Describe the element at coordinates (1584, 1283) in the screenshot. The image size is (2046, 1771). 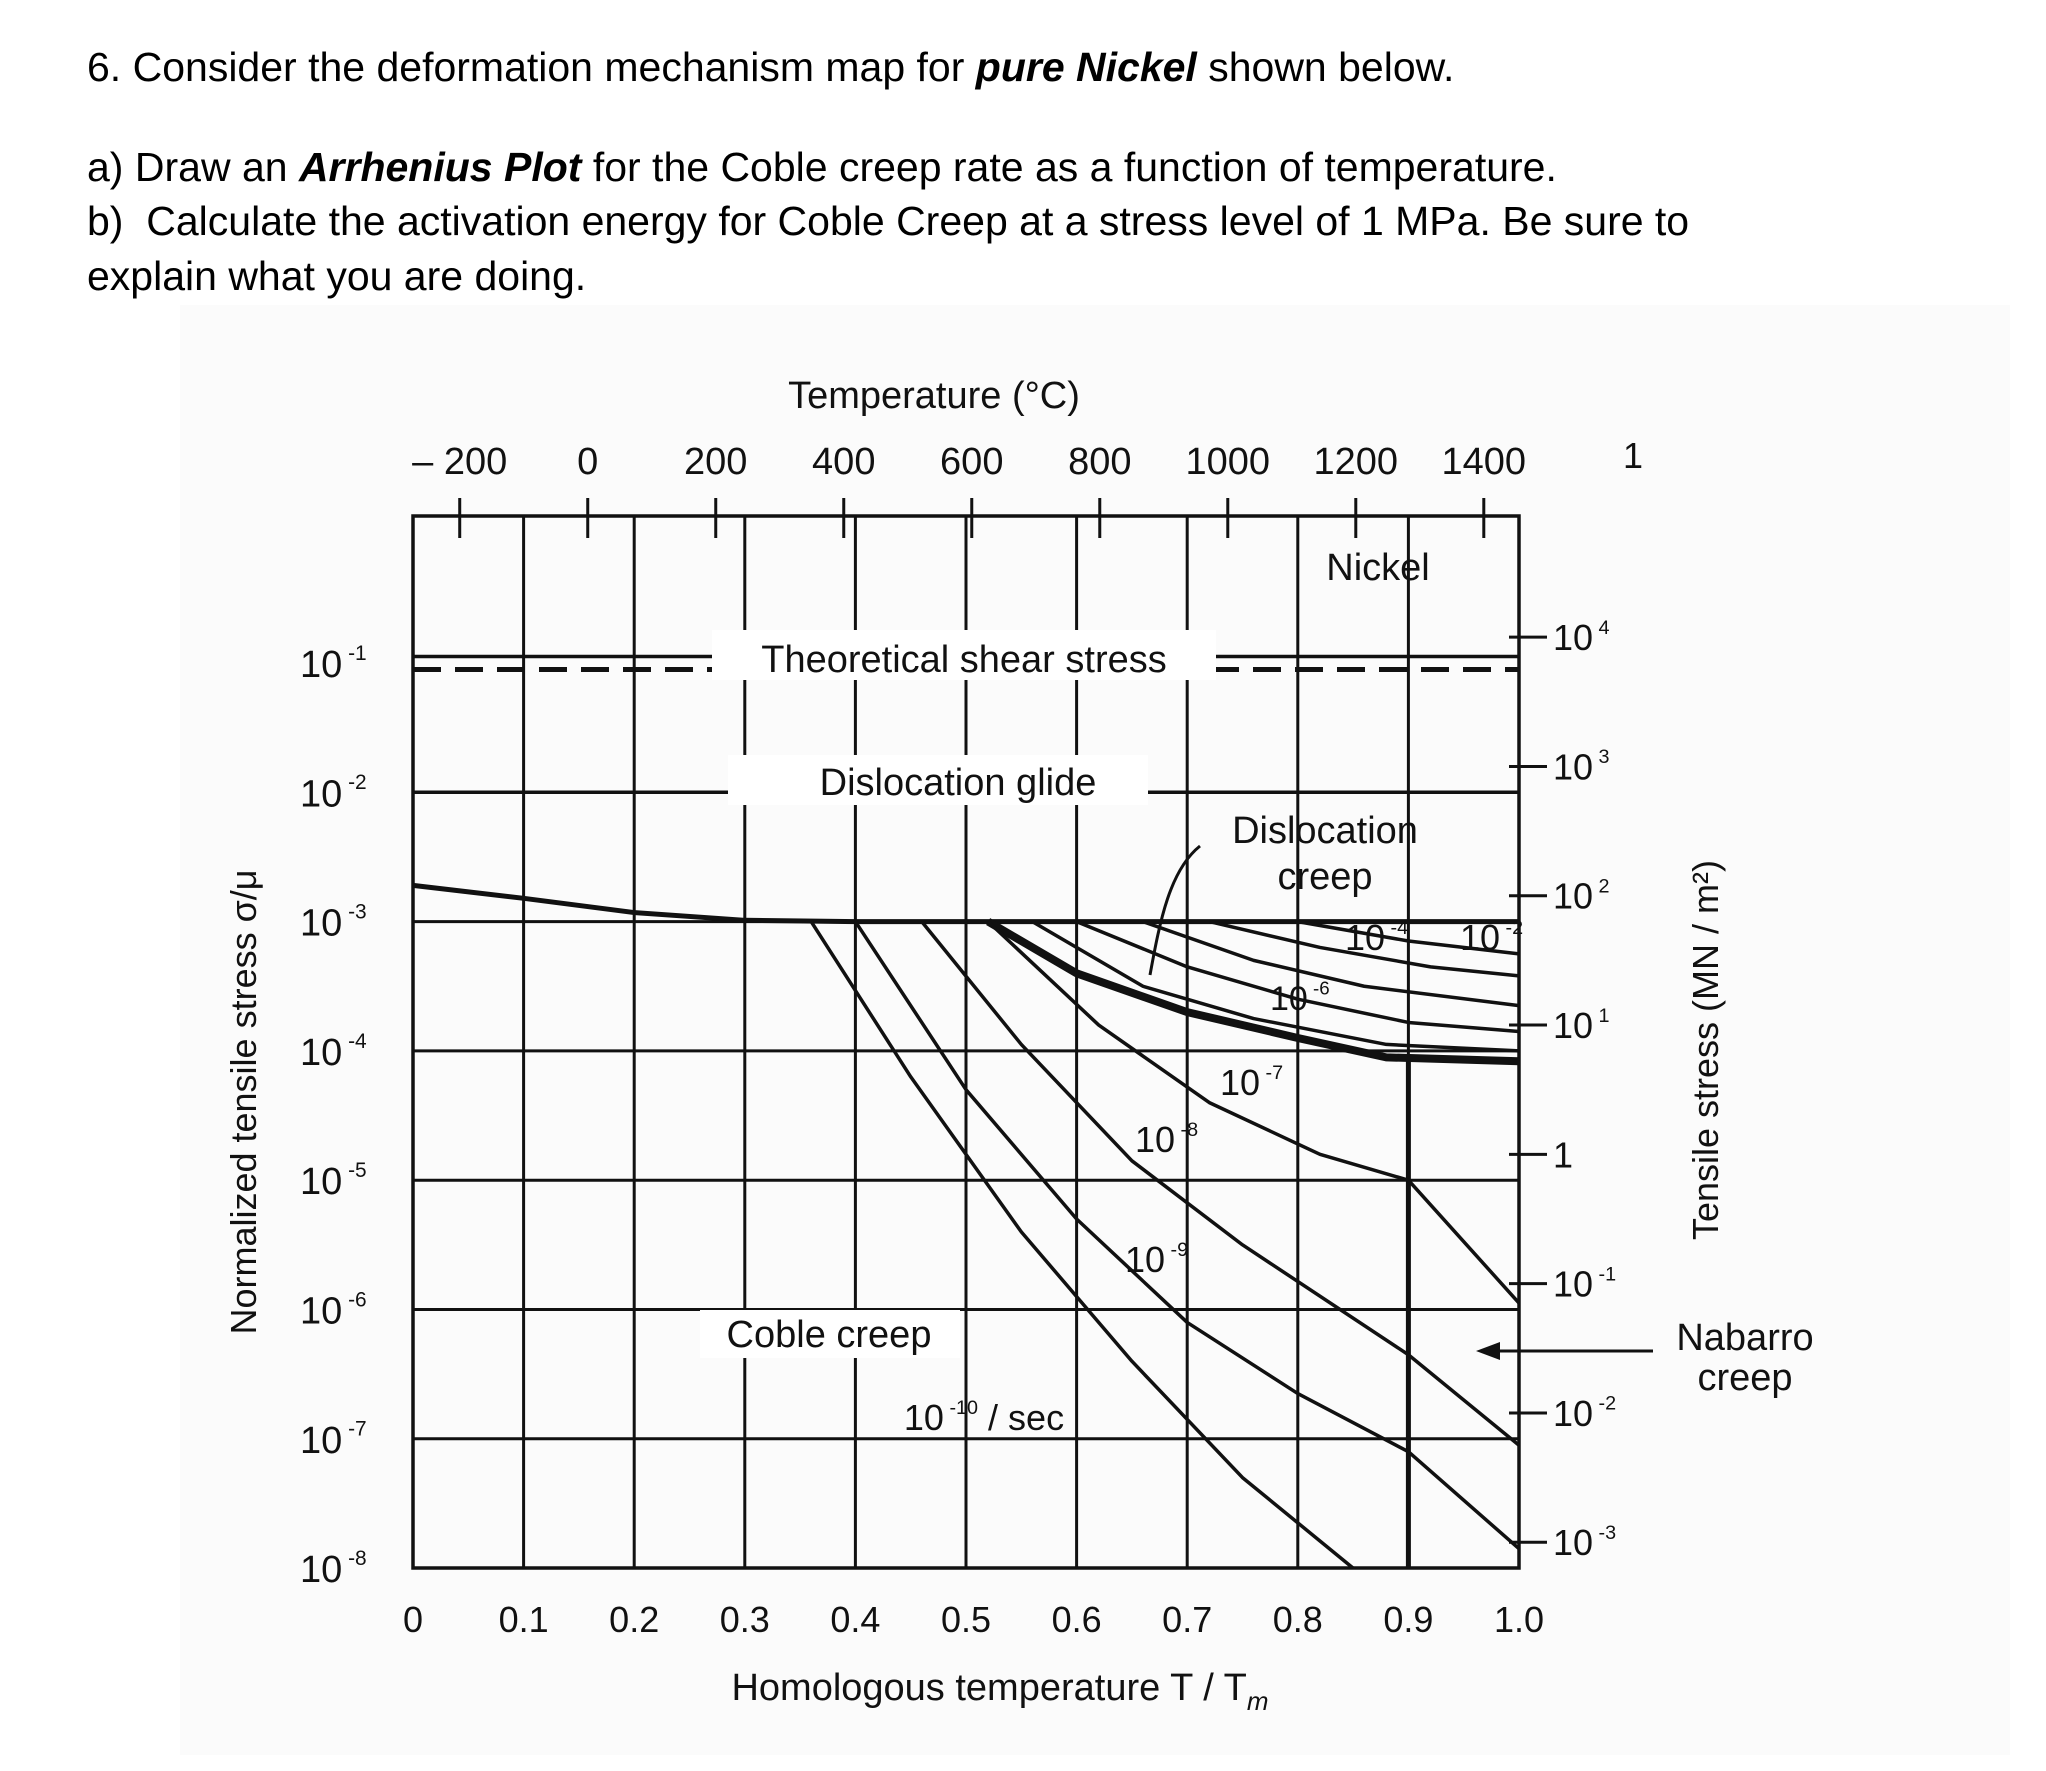
I see `right-tick-label: 10 -1` at that location.